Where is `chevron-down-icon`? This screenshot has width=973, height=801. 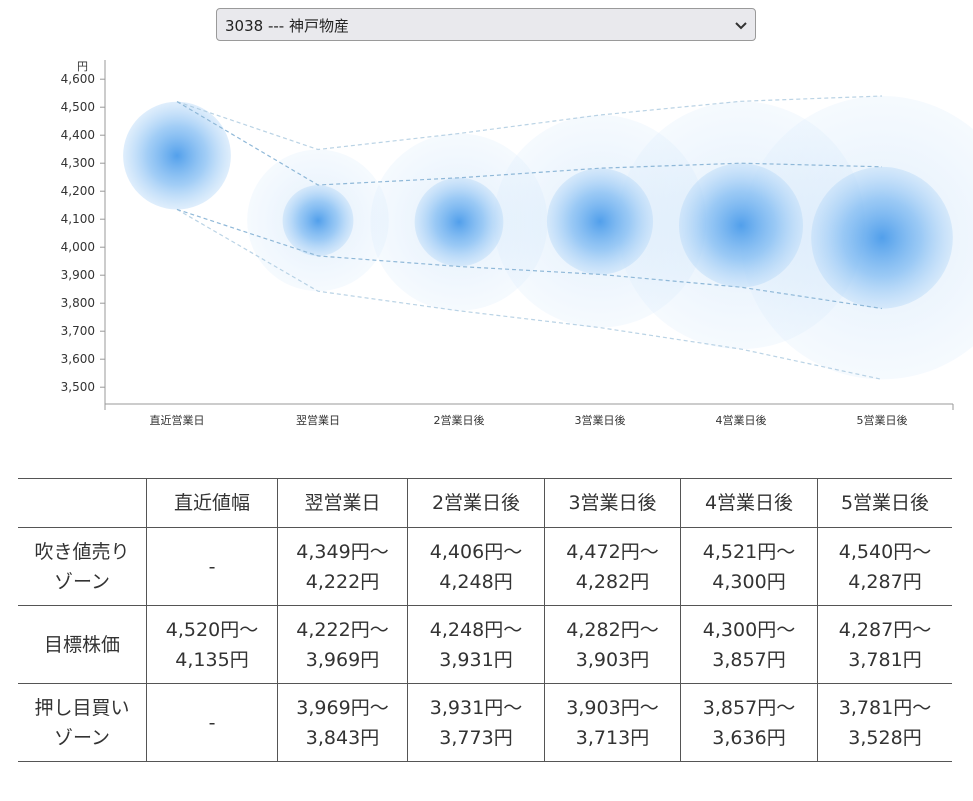
chevron-down-icon is located at coordinates (741, 26).